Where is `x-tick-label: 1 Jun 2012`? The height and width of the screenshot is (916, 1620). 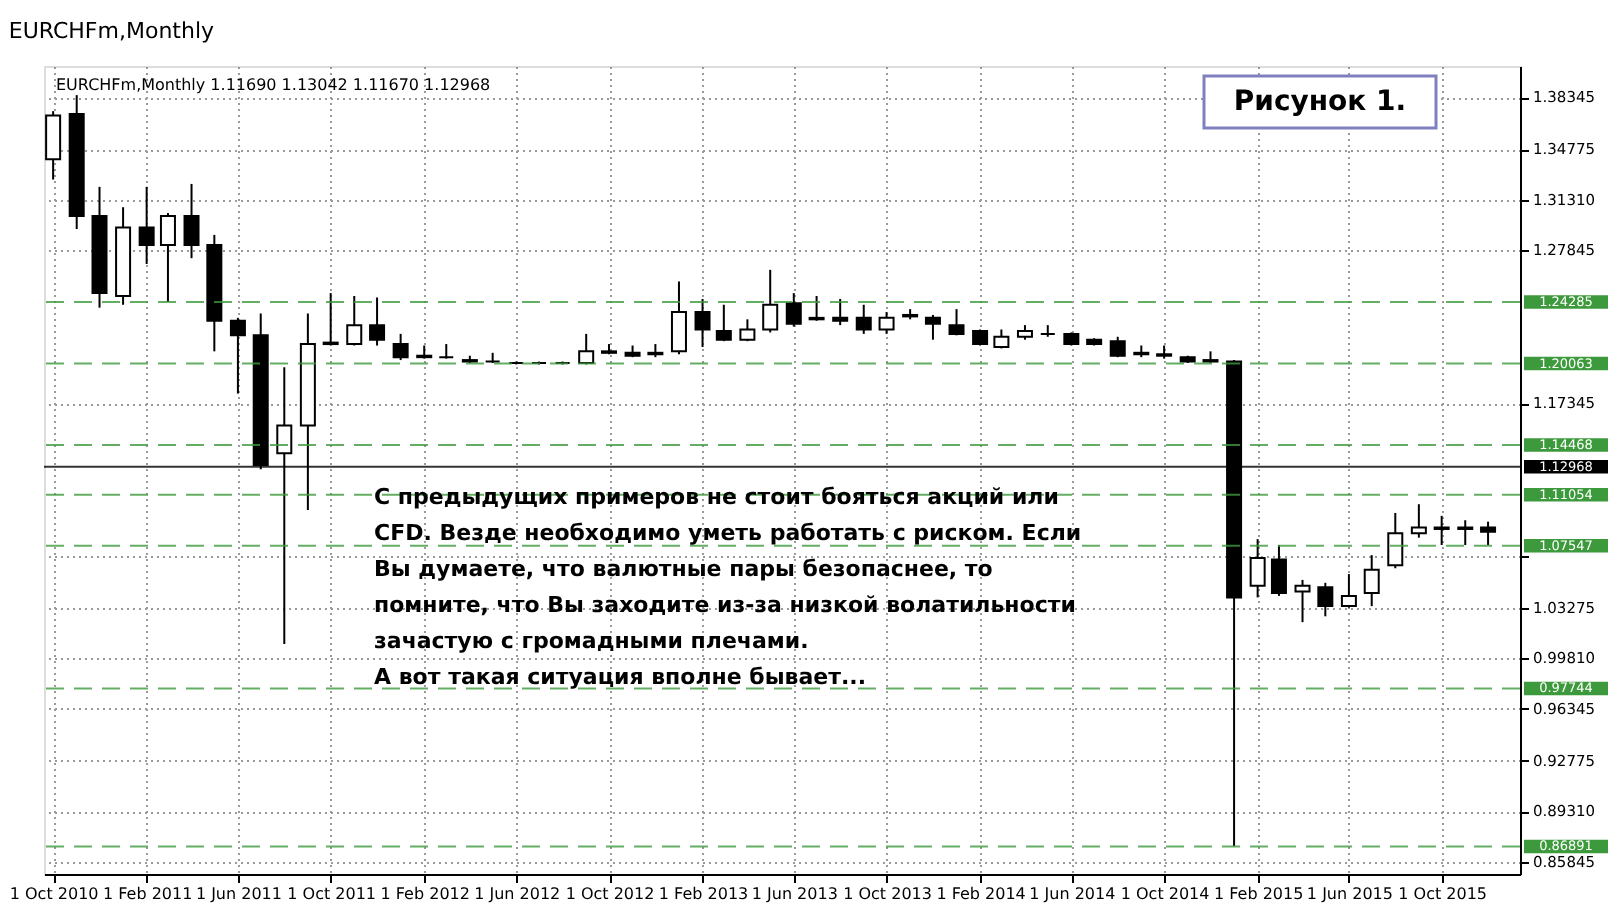
x-tick-label: 1 Jun 2012 is located at coordinates (517, 894).